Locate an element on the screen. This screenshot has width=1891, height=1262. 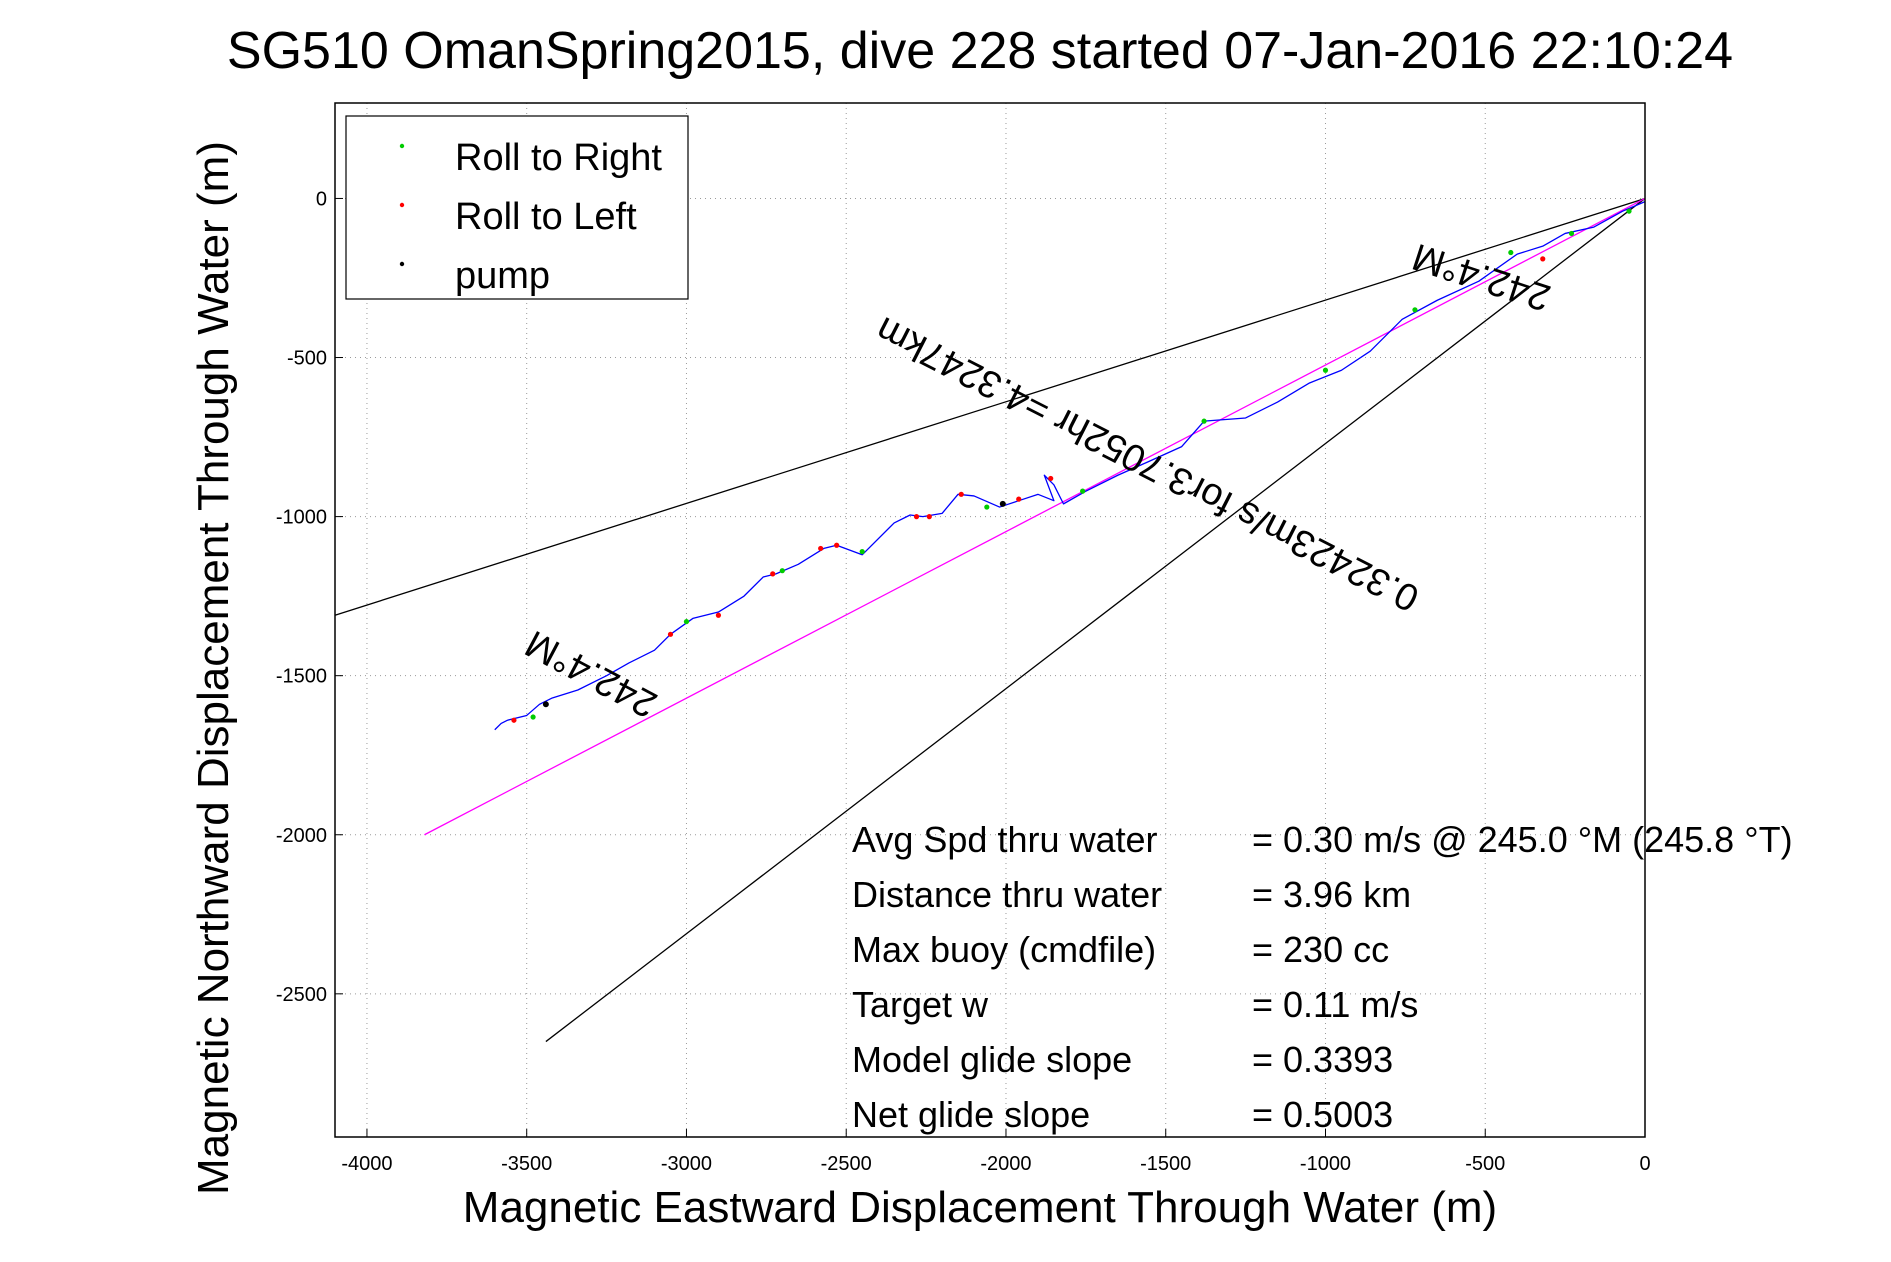
y-tick-label: -500 is located at coordinates (307, 359).